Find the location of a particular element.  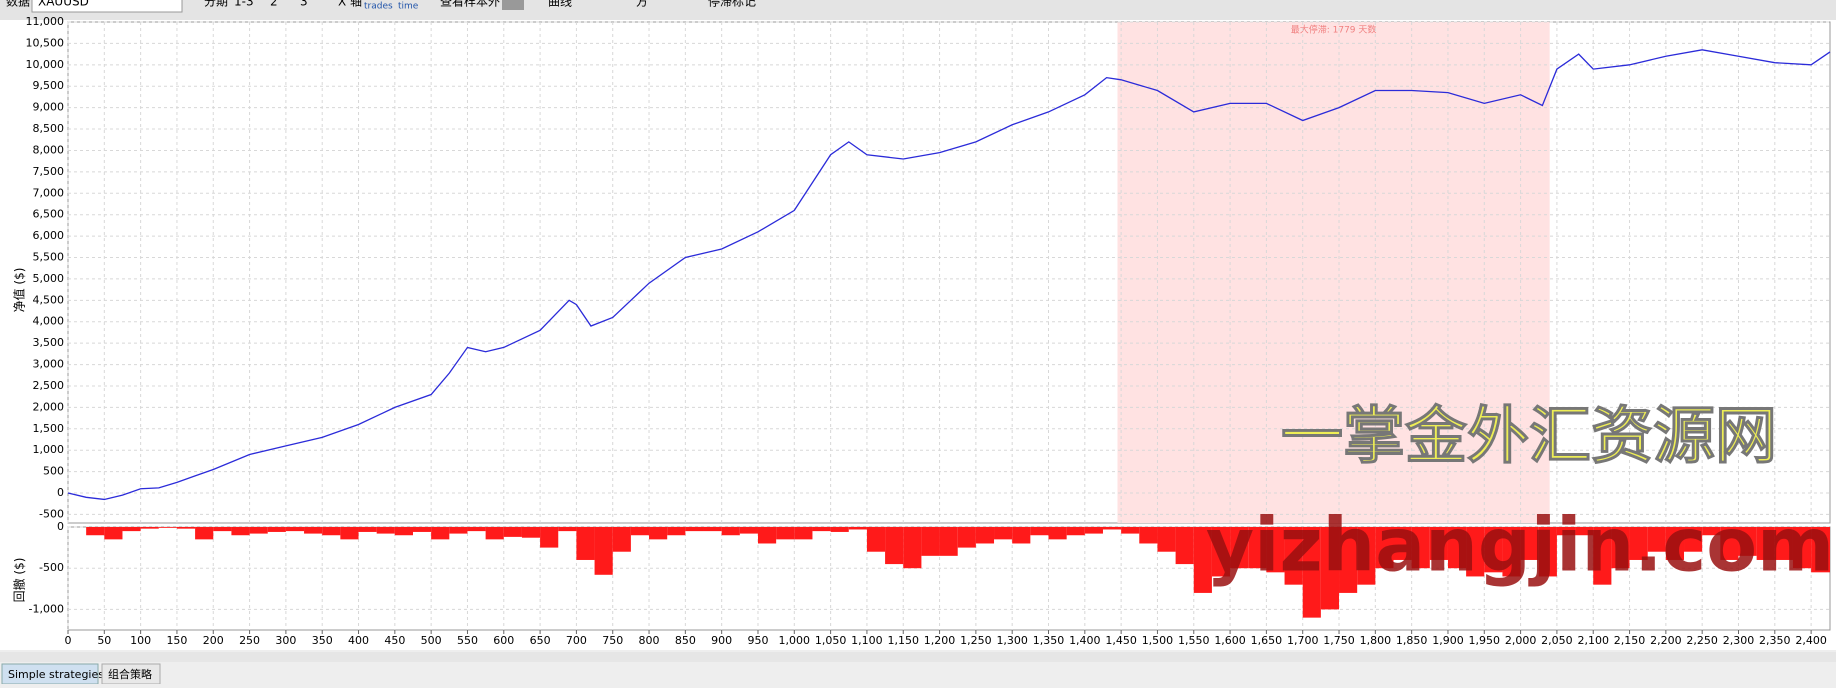

period-option: 2 is located at coordinates (274, 4).